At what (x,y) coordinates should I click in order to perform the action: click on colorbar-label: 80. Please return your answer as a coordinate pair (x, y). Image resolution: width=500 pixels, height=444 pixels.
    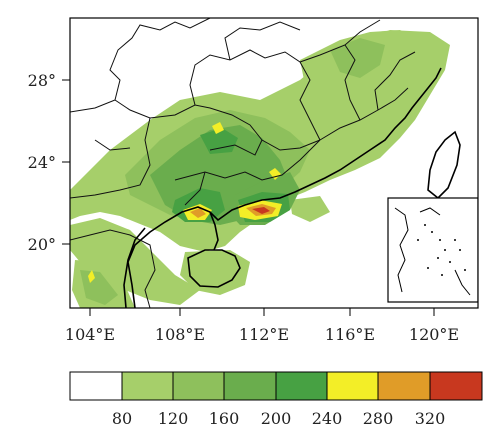
    Looking at the image, I should click on (122, 418).